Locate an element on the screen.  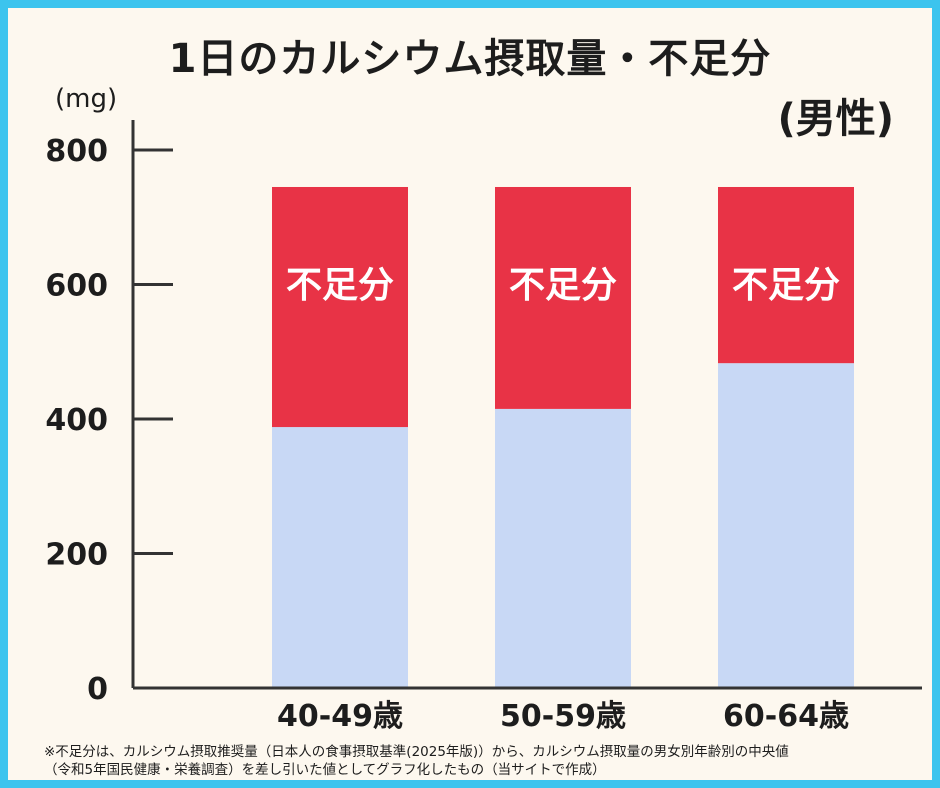
y-tick-label-4: 800 is located at coordinates (76, 151).